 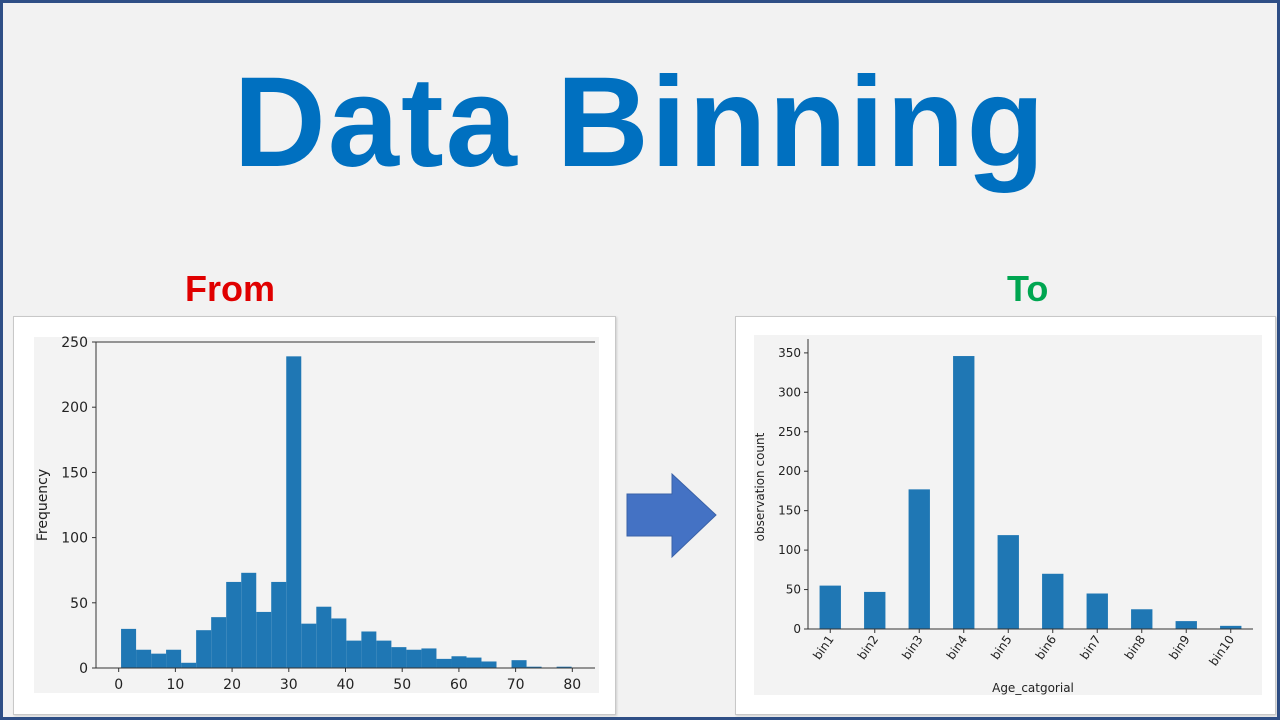 I want to click on y-axis-title: Frequency, so click(x=43, y=505).